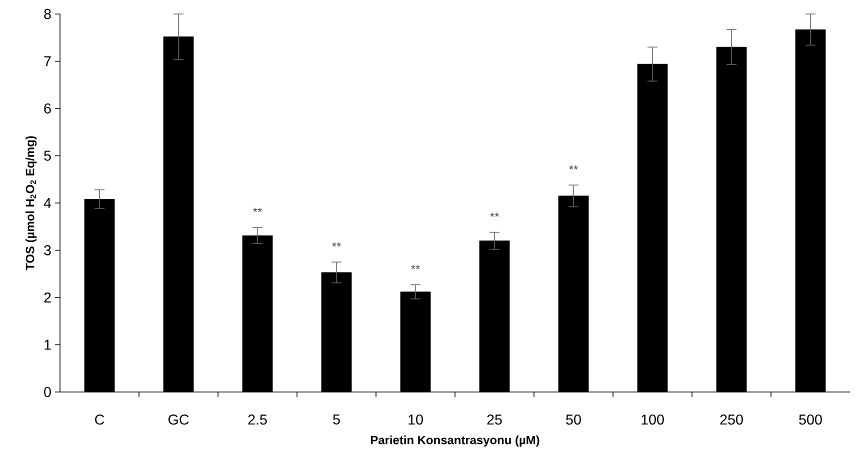 The width and height of the screenshot is (865, 472). What do you see at coordinates (810, 419) in the screenshot?
I see `x-tick-label: 500` at bounding box center [810, 419].